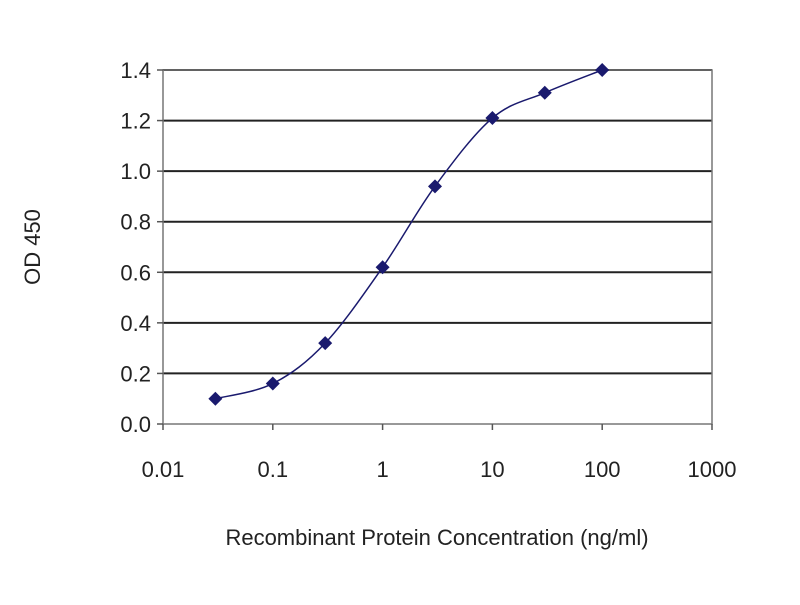 Image resolution: width=800 pixels, height=605 pixels. What do you see at coordinates (135, 222) in the screenshot?
I see `y-tick-label: 0.8` at bounding box center [135, 222].